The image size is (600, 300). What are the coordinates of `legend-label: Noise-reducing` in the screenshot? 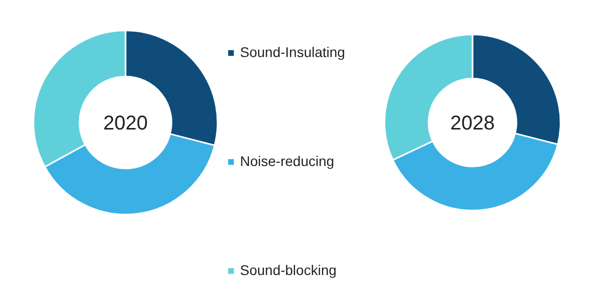 It's located at (287, 161).